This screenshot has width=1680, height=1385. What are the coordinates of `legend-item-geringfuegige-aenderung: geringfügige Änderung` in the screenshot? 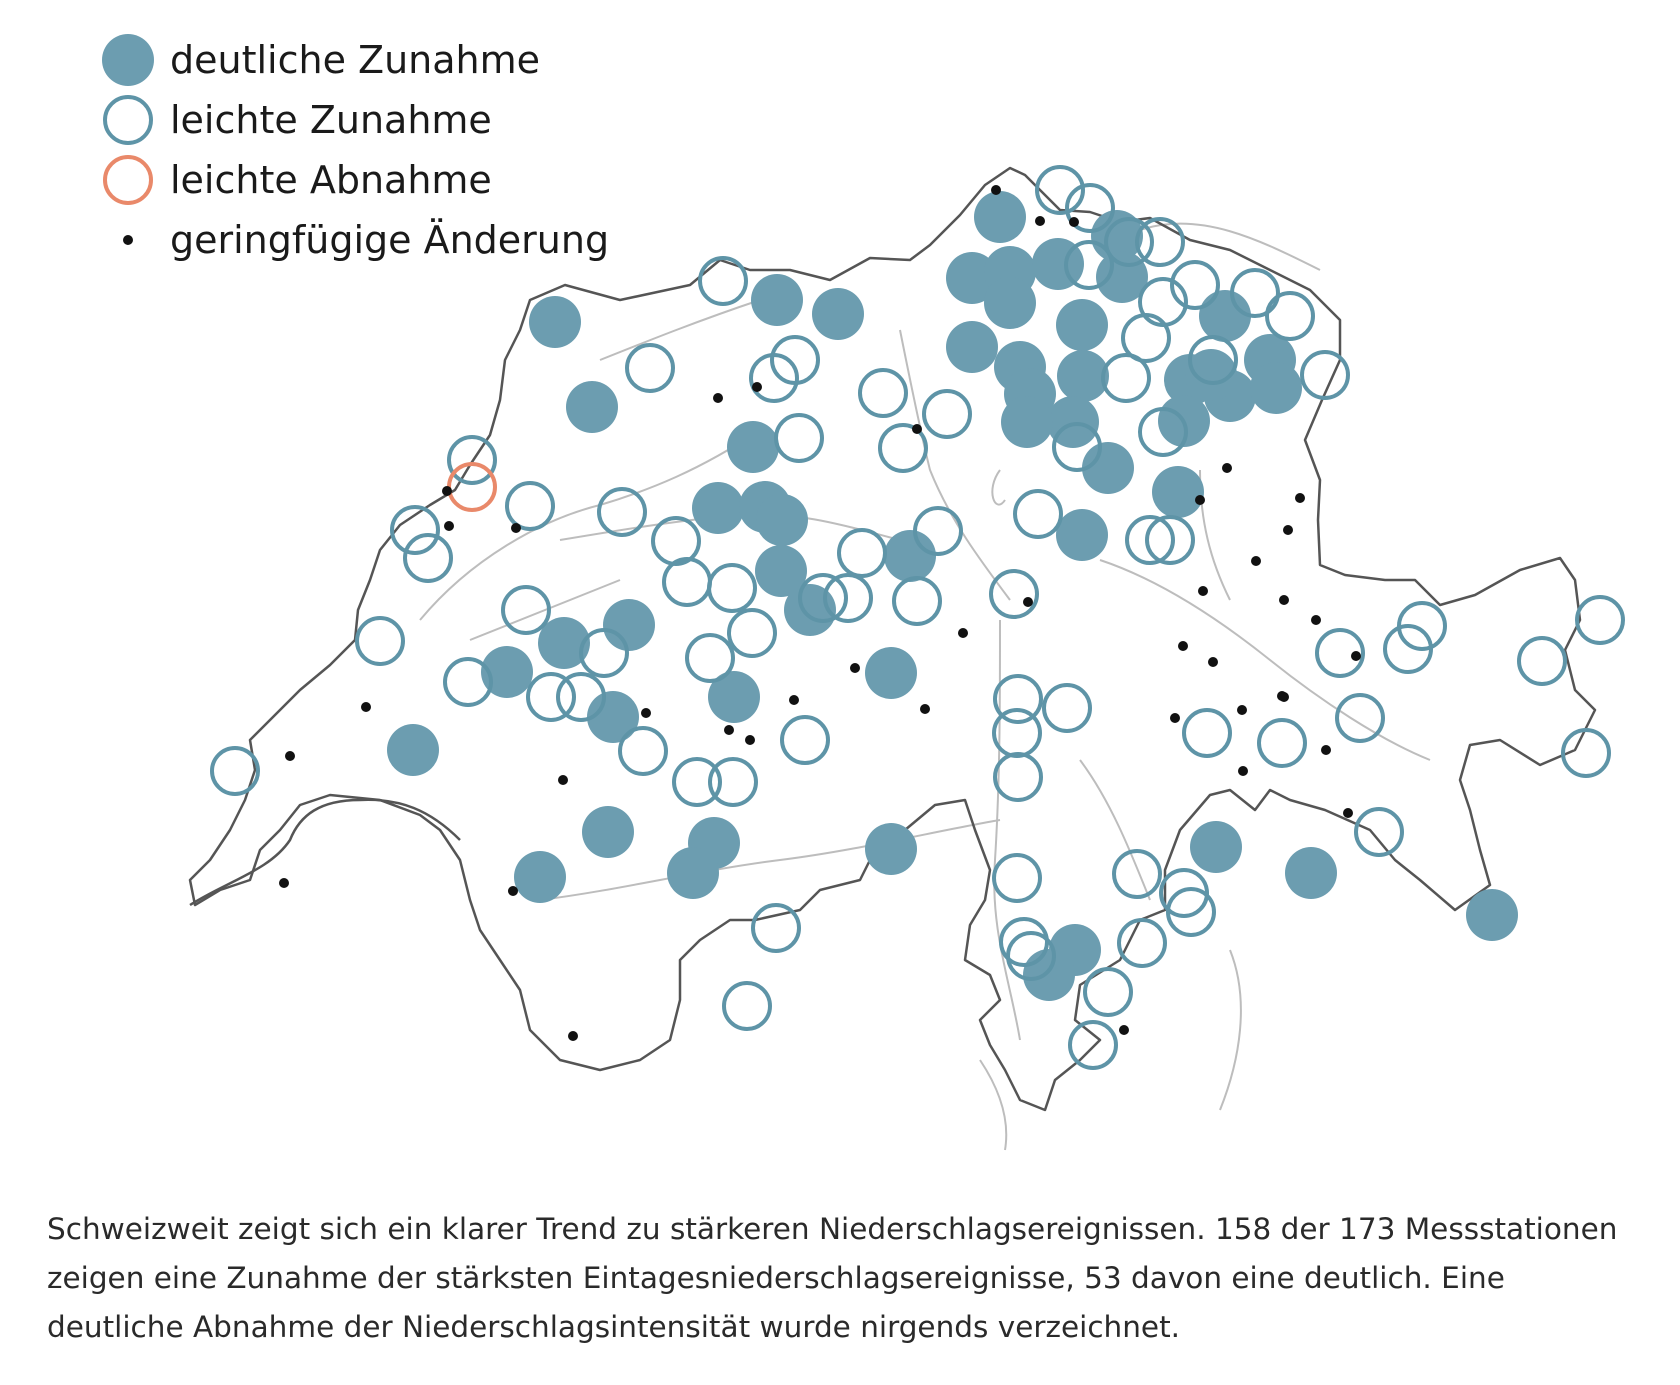 It's located at (354, 240).